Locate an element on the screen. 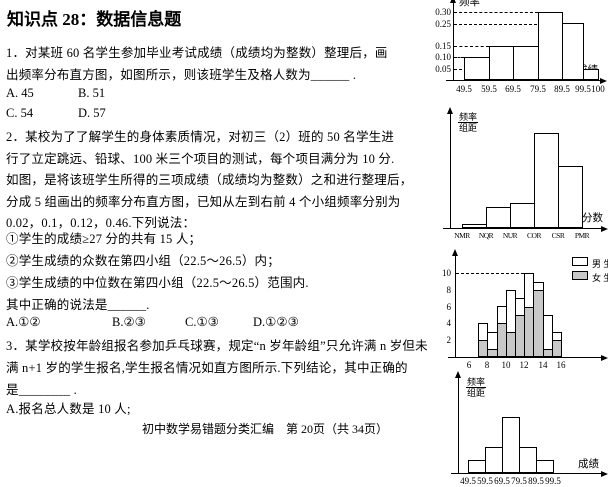 This screenshot has height=487, width=608. x-axis-label: 成绩 is located at coordinates (588, 464).